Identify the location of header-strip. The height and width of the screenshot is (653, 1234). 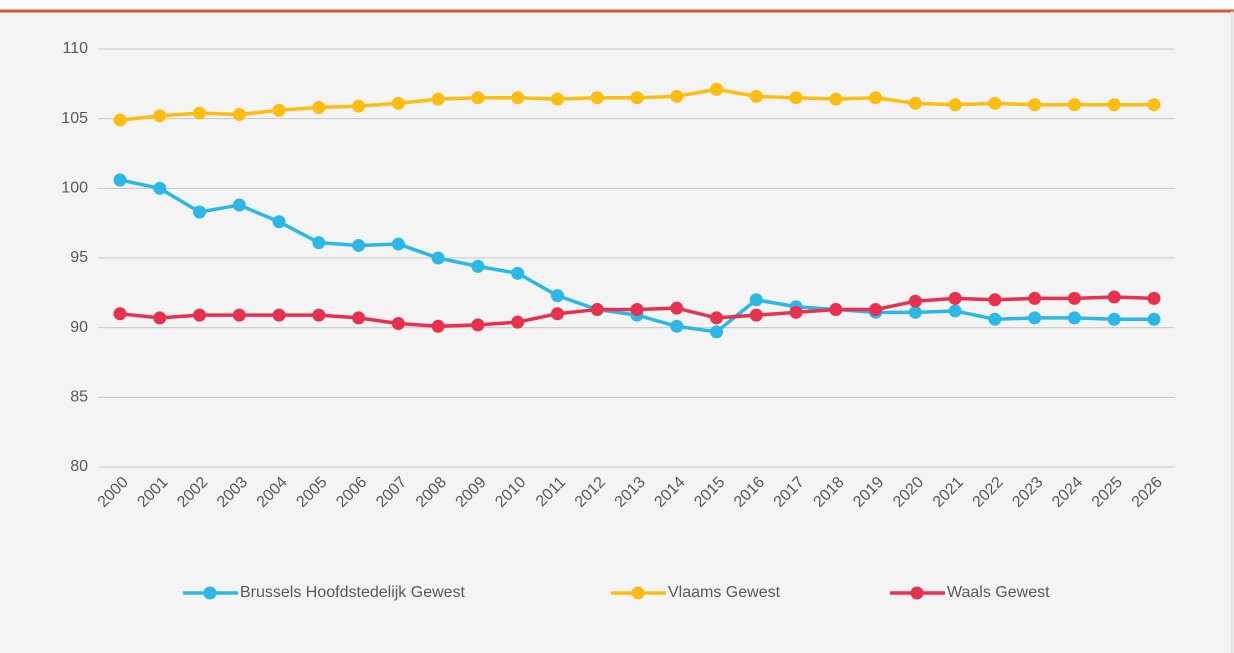
(617, 6).